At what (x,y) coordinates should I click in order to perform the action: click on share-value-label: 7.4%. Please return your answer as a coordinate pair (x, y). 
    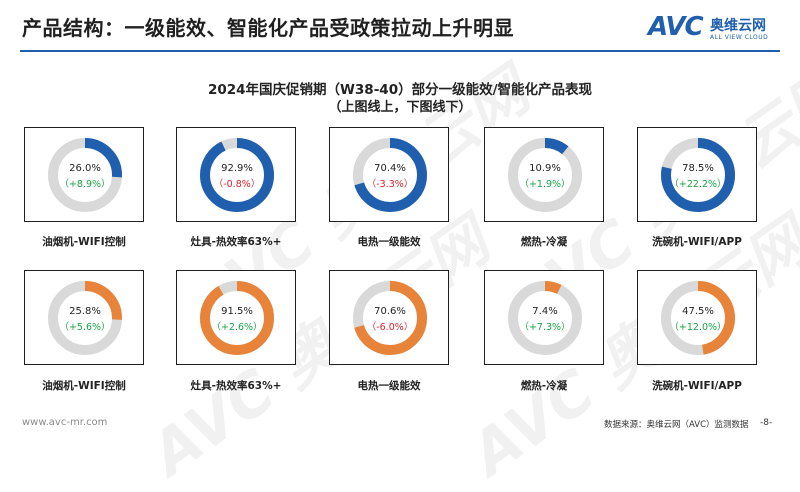
    Looking at the image, I should click on (545, 311).